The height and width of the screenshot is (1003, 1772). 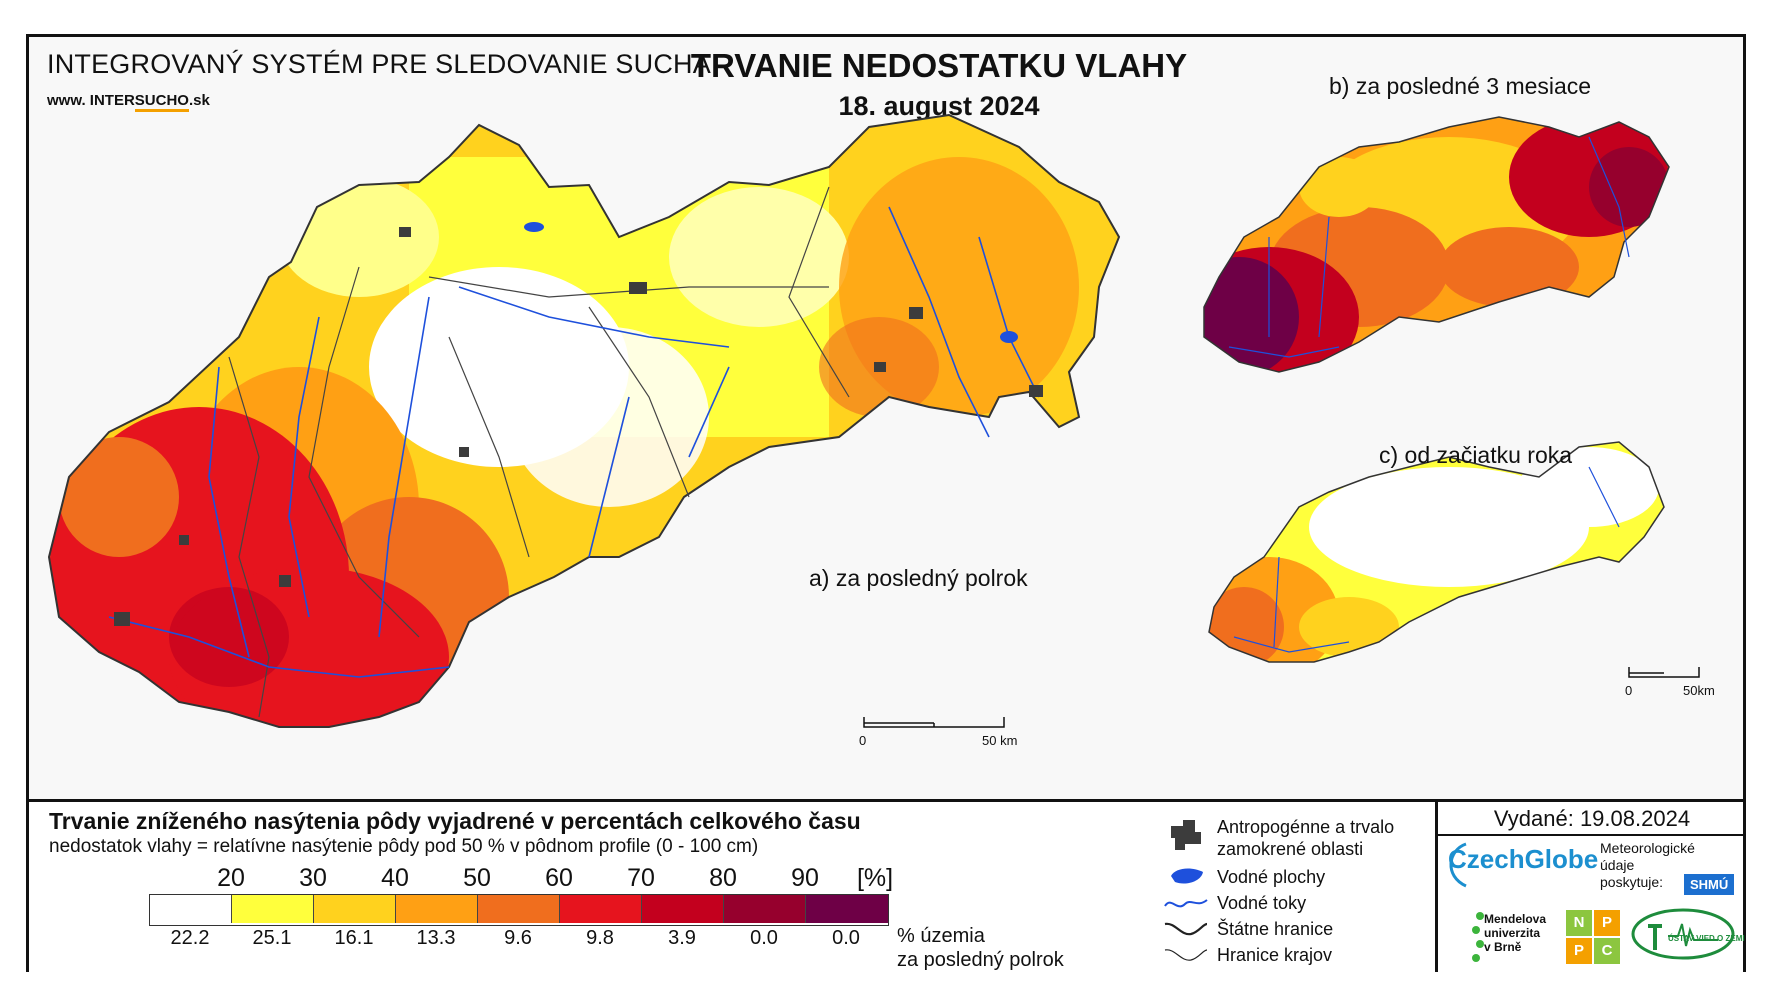 I want to click on legend-tick: 70, so click(x=641, y=878).